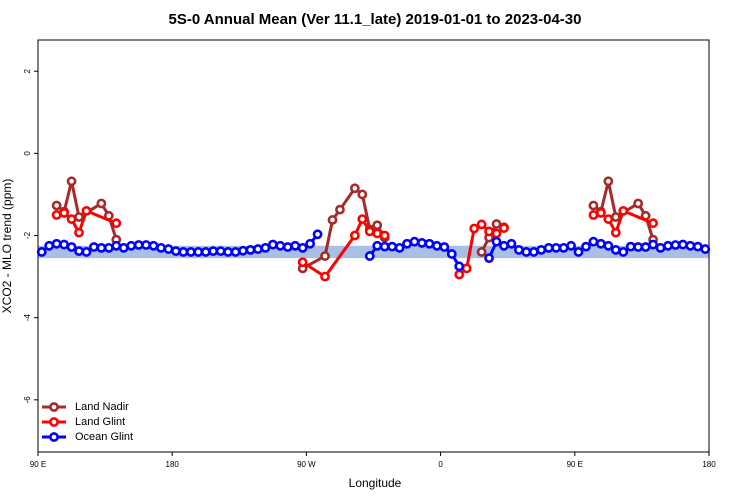 This screenshot has height=500, width=750. What do you see at coordinates (27, 70) in the screenshot?
I see `y-tick-label: 2` at bounding box center [27, 70].